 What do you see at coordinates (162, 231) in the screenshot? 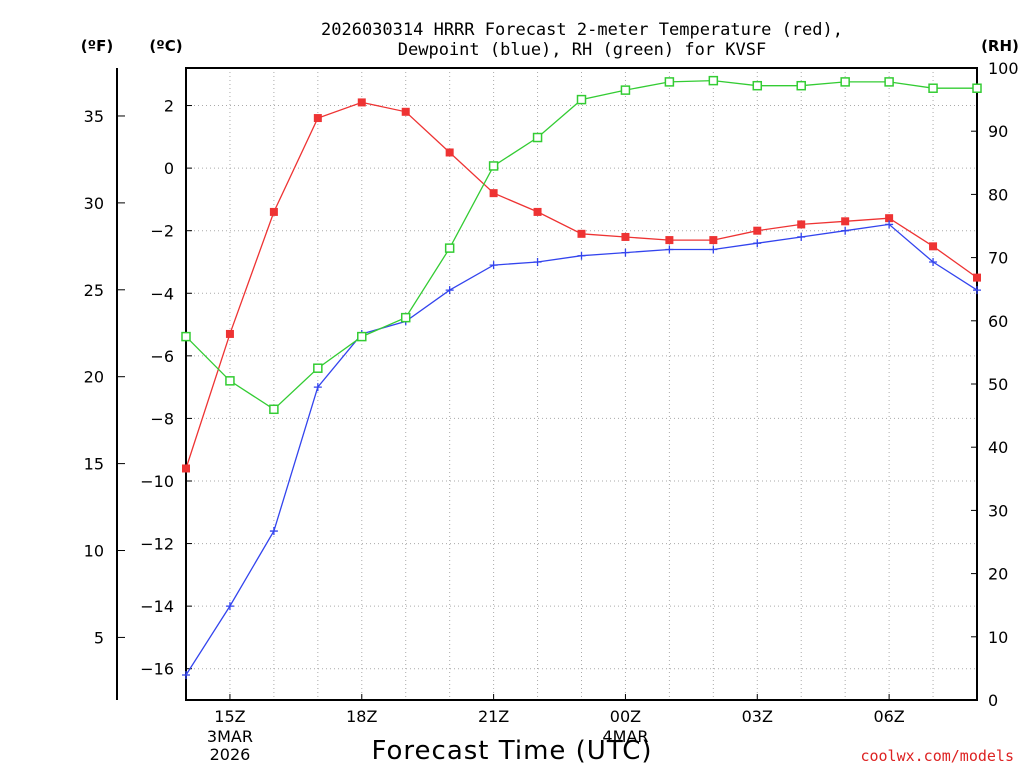
I see `celsius-tick-label: −2` at bounding box center [162, 231].